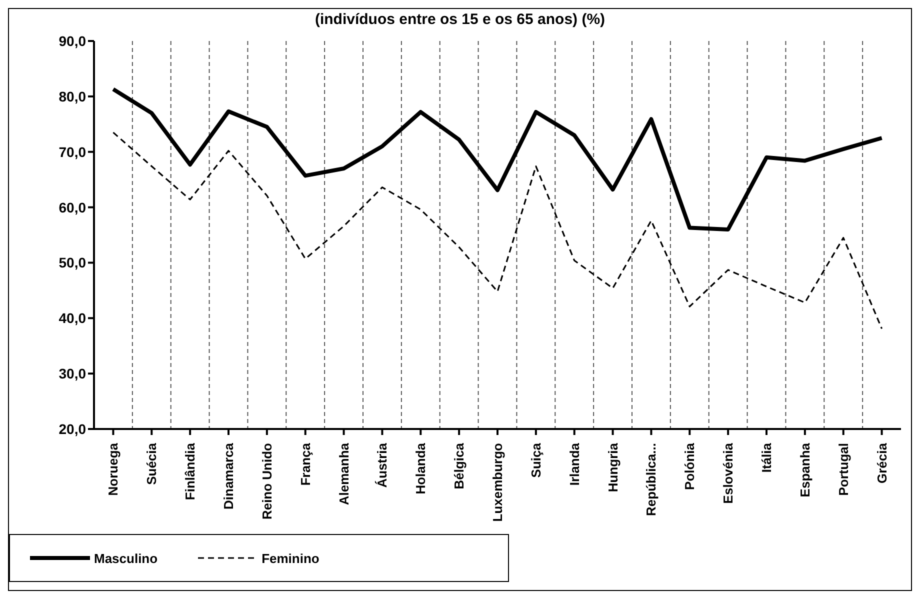  Describe the element at coordinates (728, 473) in the screenshot. I see `x-tick-label: Eslovénia` at that location.